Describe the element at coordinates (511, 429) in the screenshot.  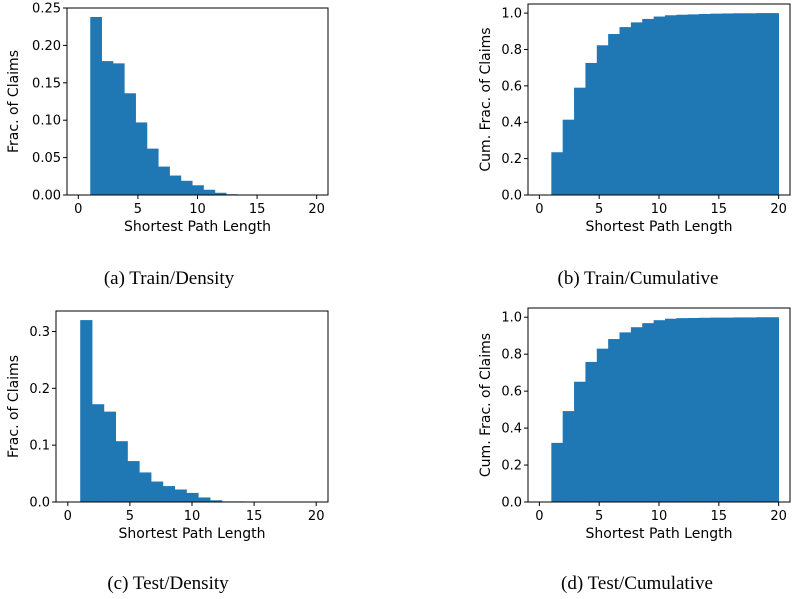
I see `chart4-ytick-label-3: 0.4` at that location.